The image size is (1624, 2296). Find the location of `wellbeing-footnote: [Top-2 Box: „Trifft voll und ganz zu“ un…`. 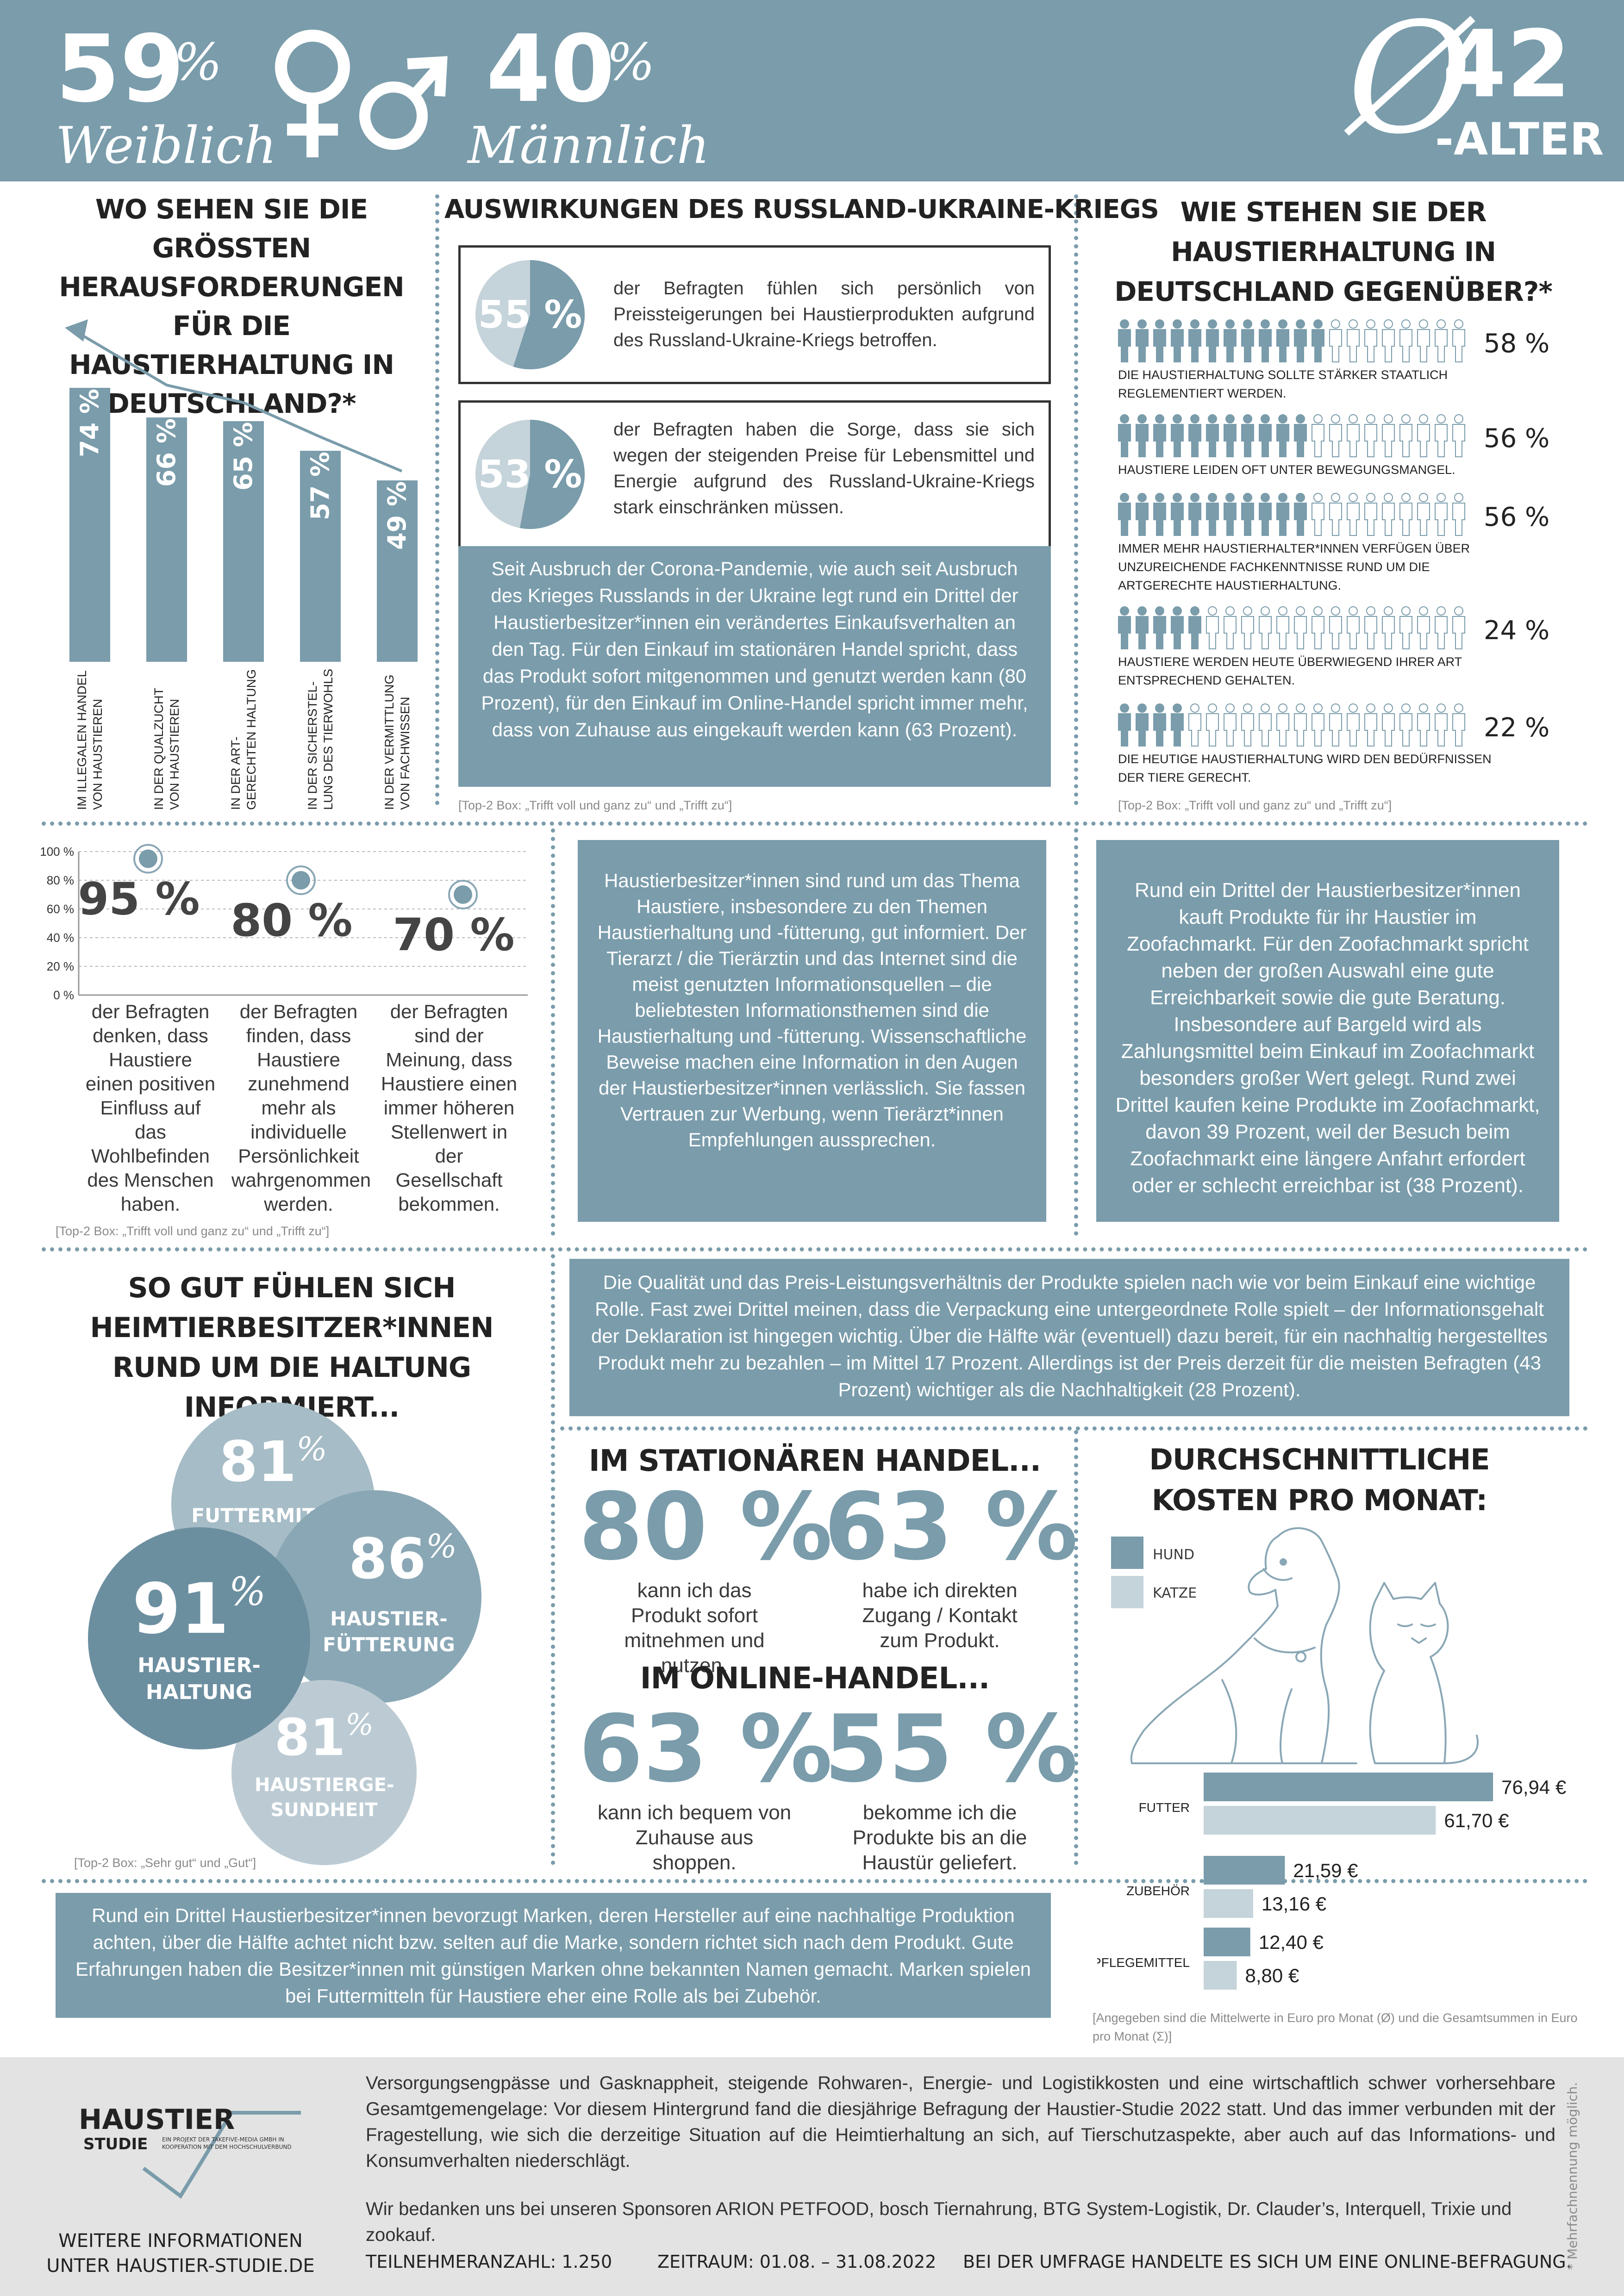

wellbeing-footnote: [Top-2 Box: „Trifft voll und ganz zu“ un… is located at coordinates (193, 1231).